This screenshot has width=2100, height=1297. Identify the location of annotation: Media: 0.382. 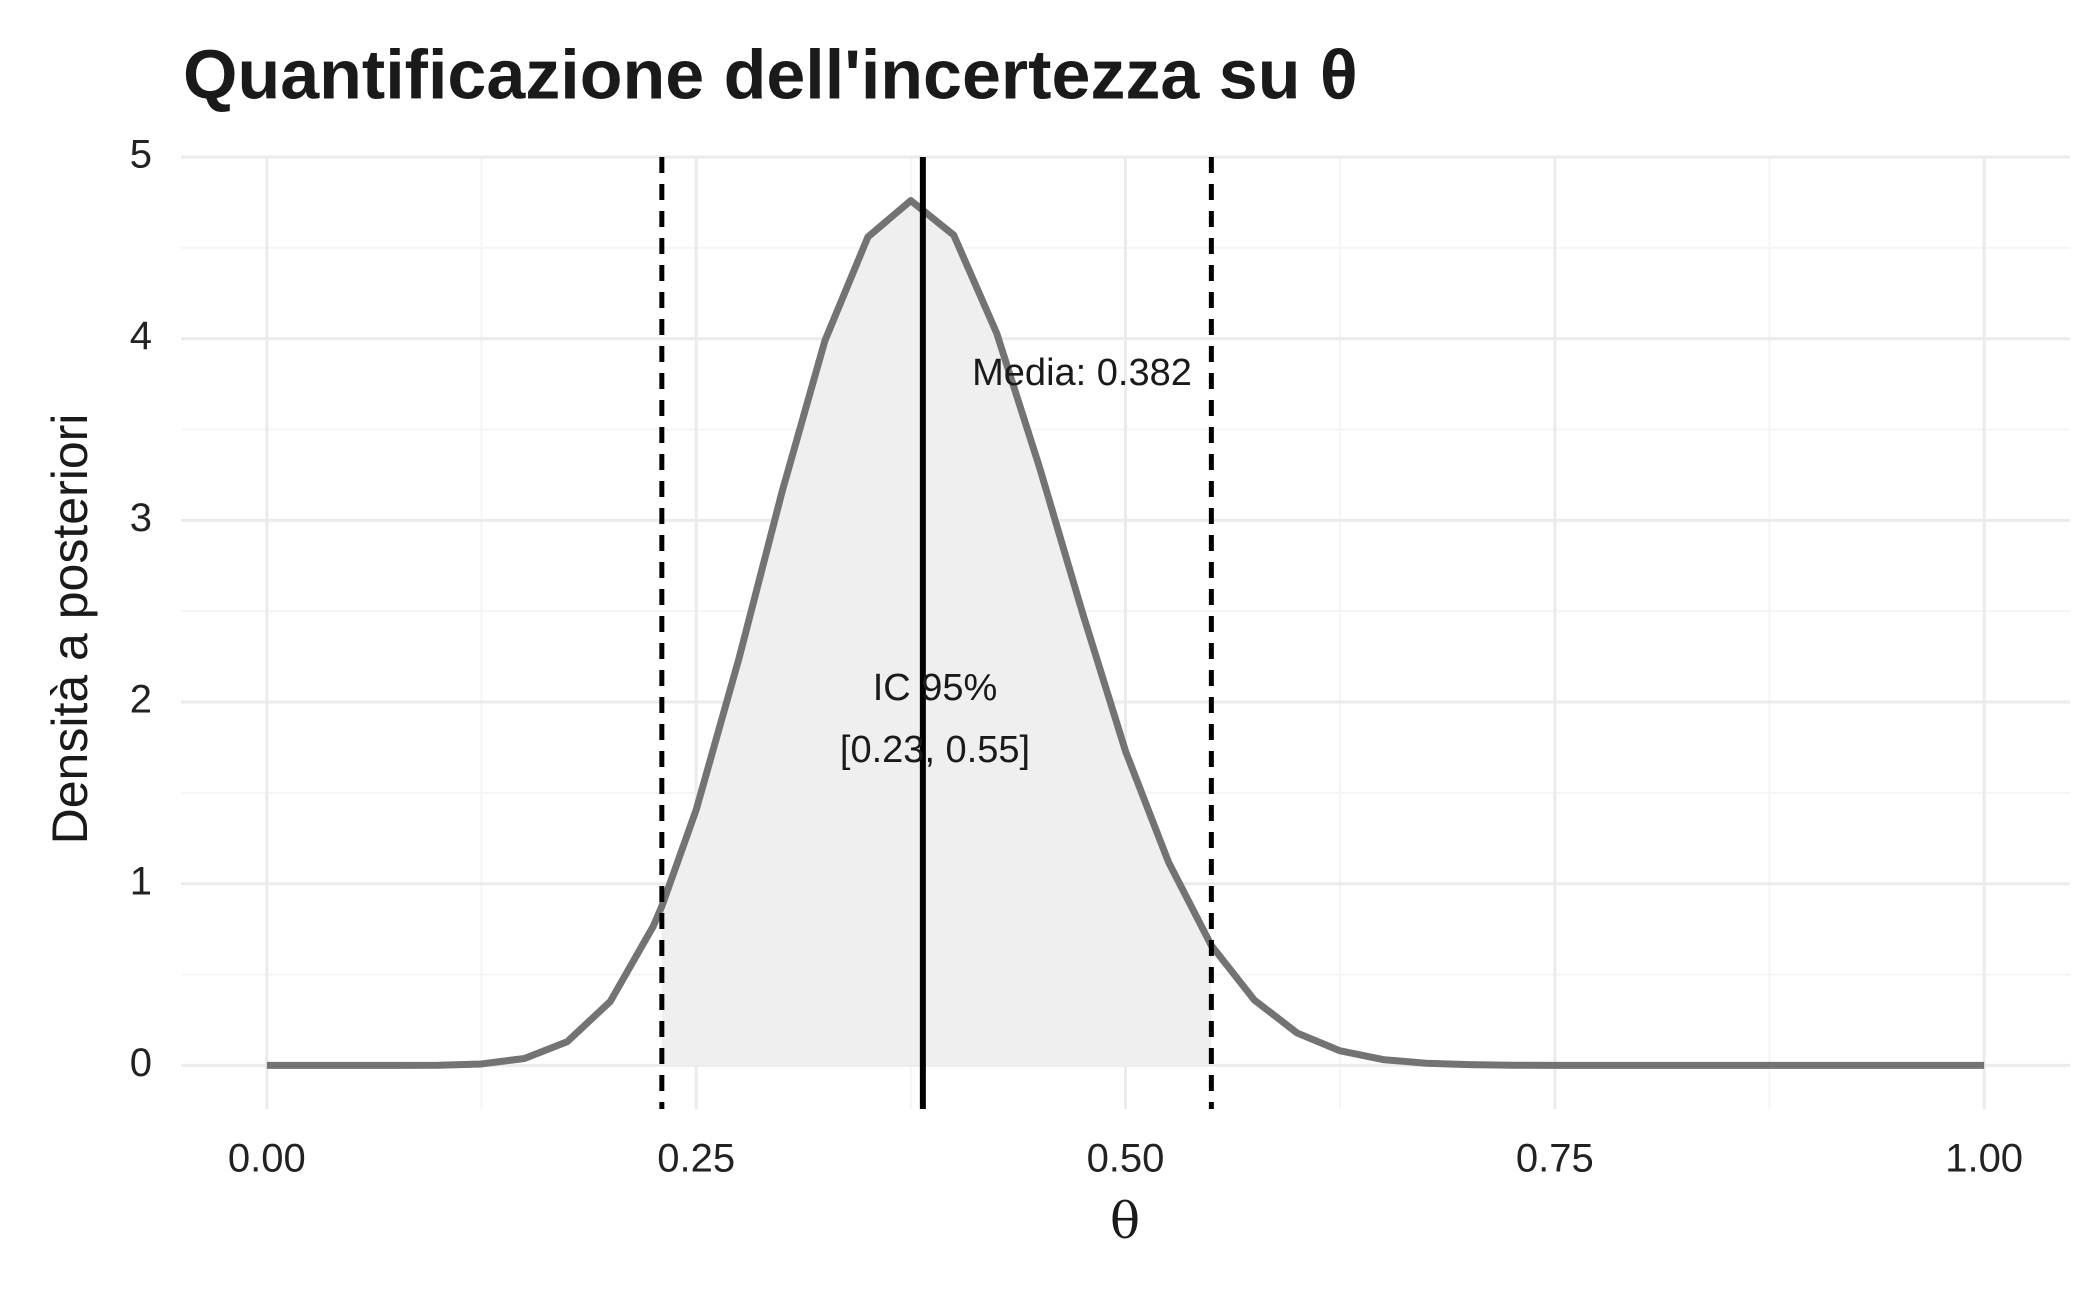
(1082, 373).